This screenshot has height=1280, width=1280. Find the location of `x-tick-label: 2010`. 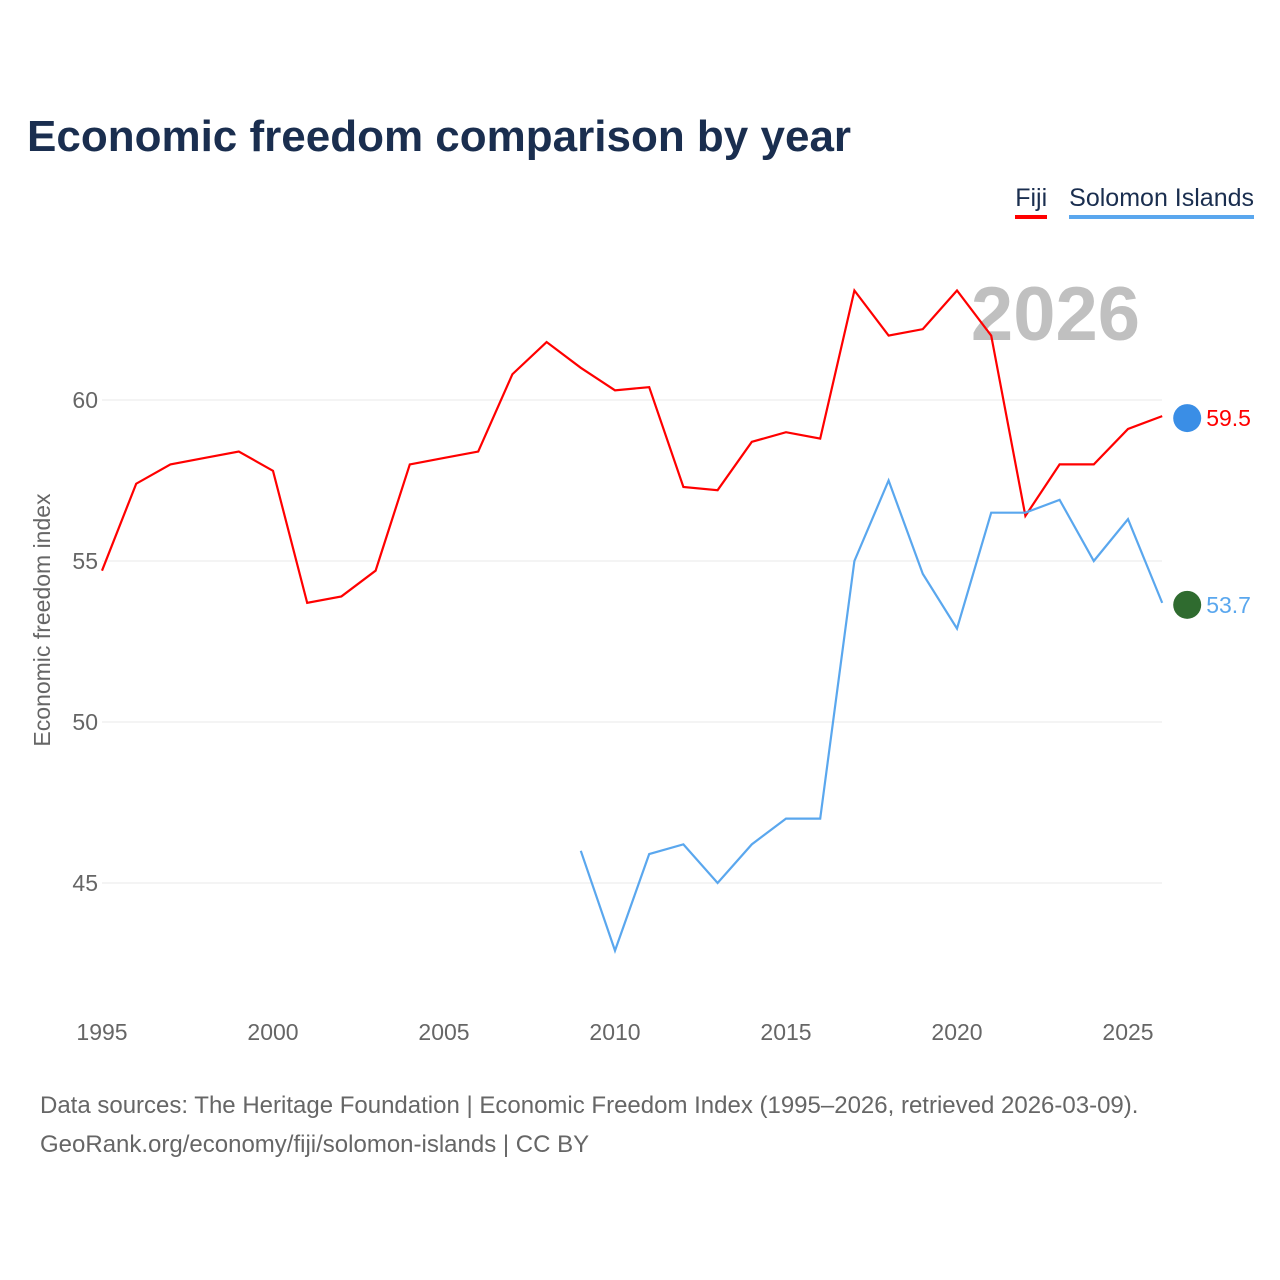

x-tick-label: 2010 is located at coordinates (614, 1032).